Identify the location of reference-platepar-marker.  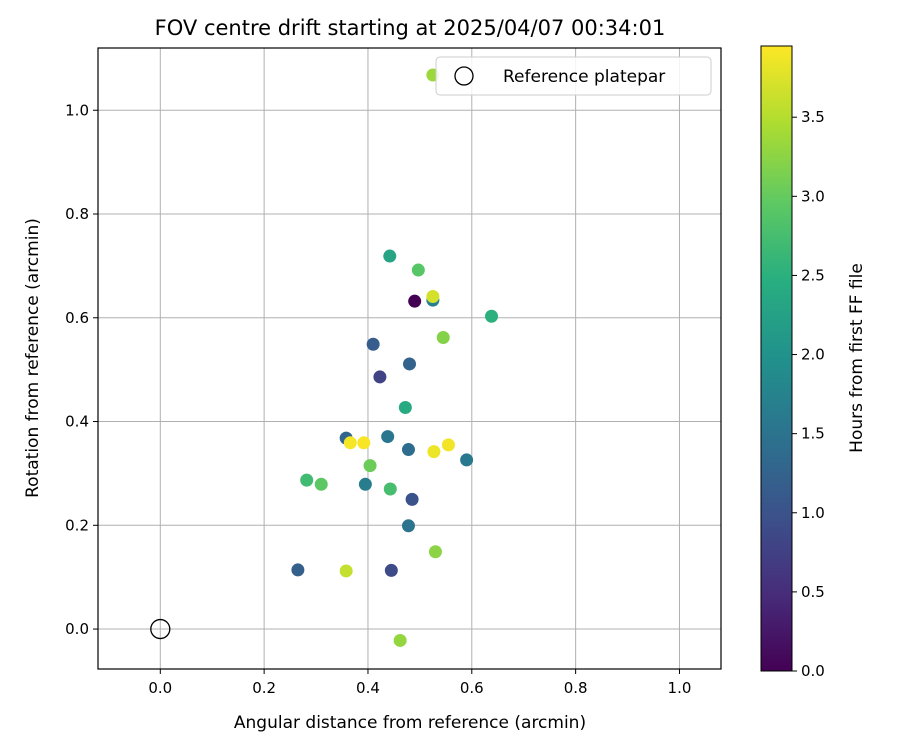
(160, 629).